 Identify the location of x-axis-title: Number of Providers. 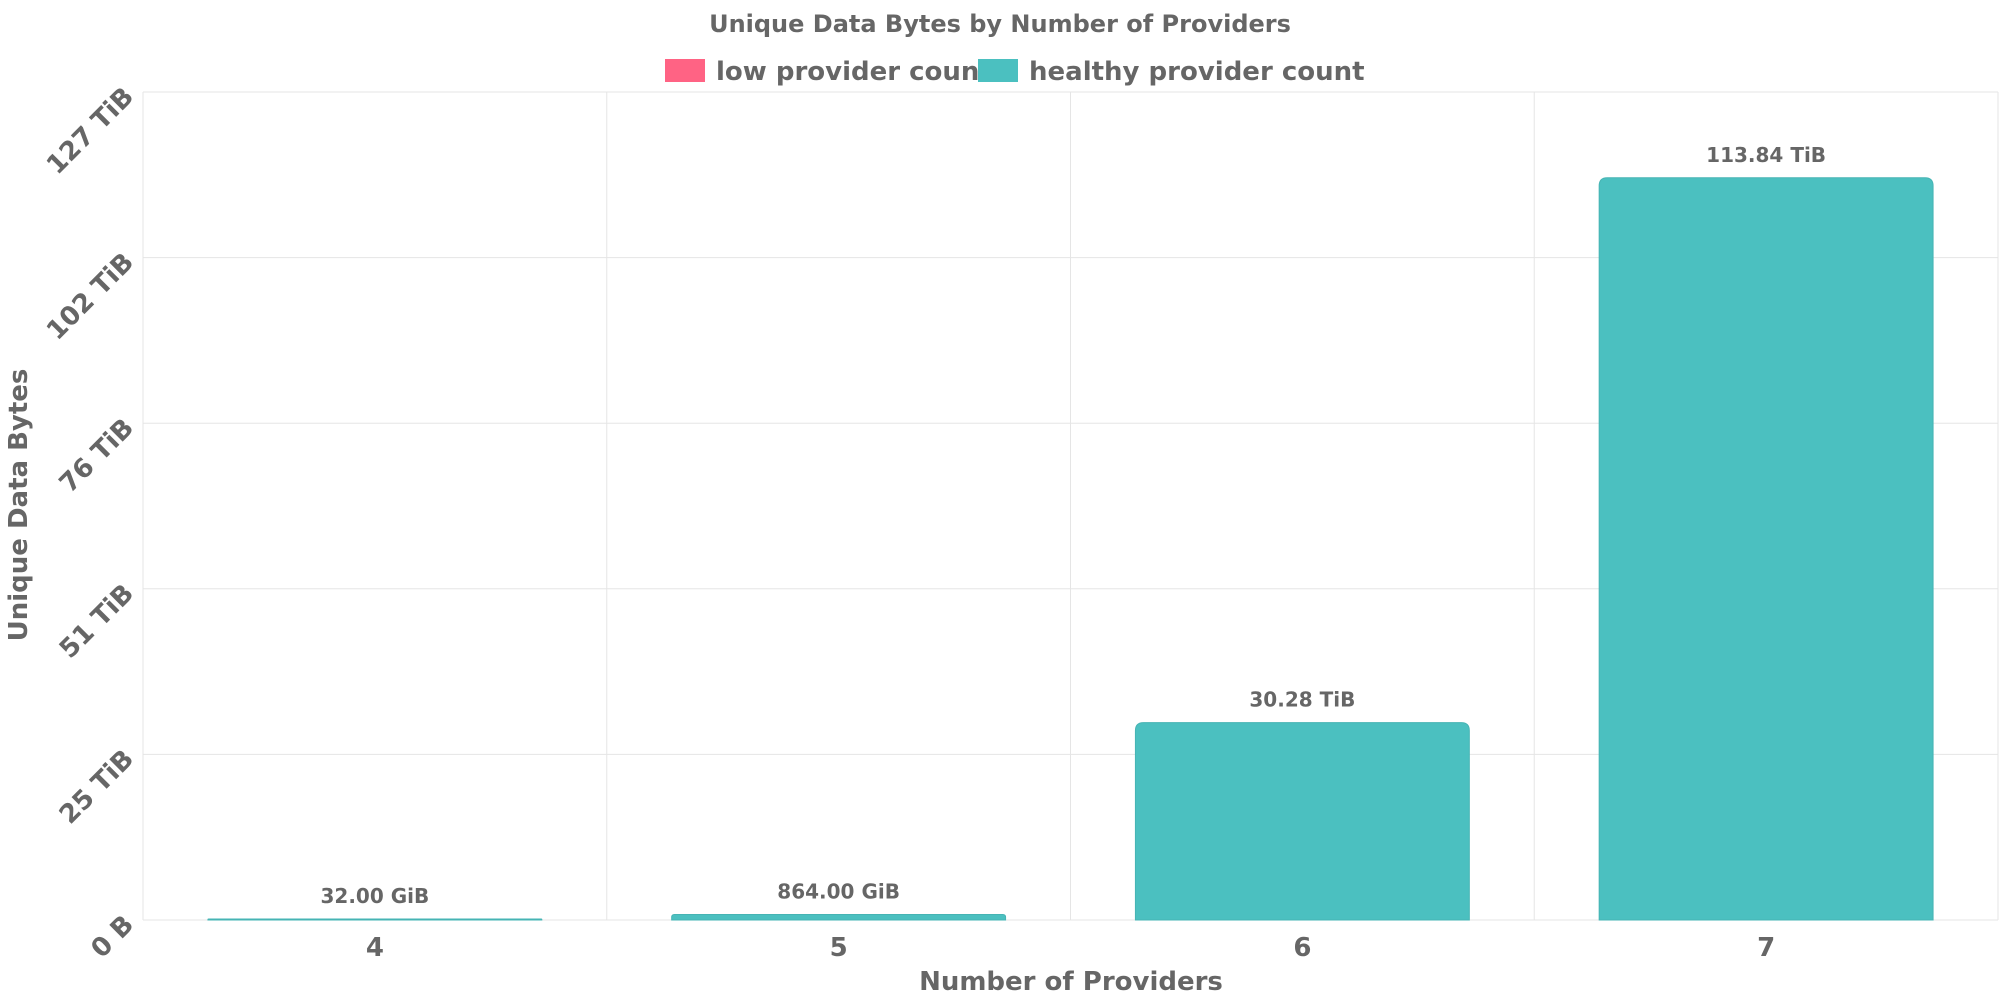
(1071, 982).